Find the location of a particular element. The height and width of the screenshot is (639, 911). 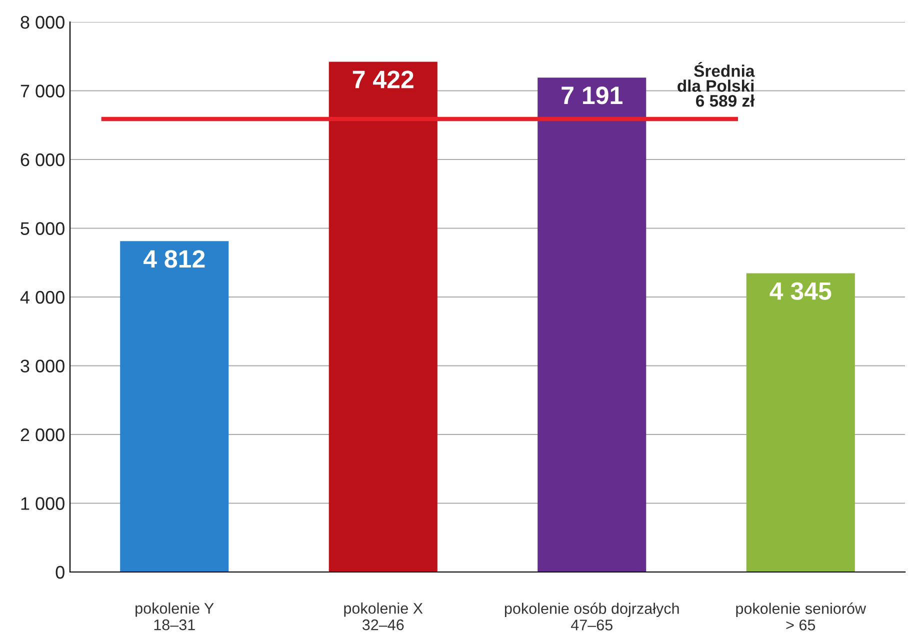

y-tick-label: 4 000 is located at coordinates (42, 297).